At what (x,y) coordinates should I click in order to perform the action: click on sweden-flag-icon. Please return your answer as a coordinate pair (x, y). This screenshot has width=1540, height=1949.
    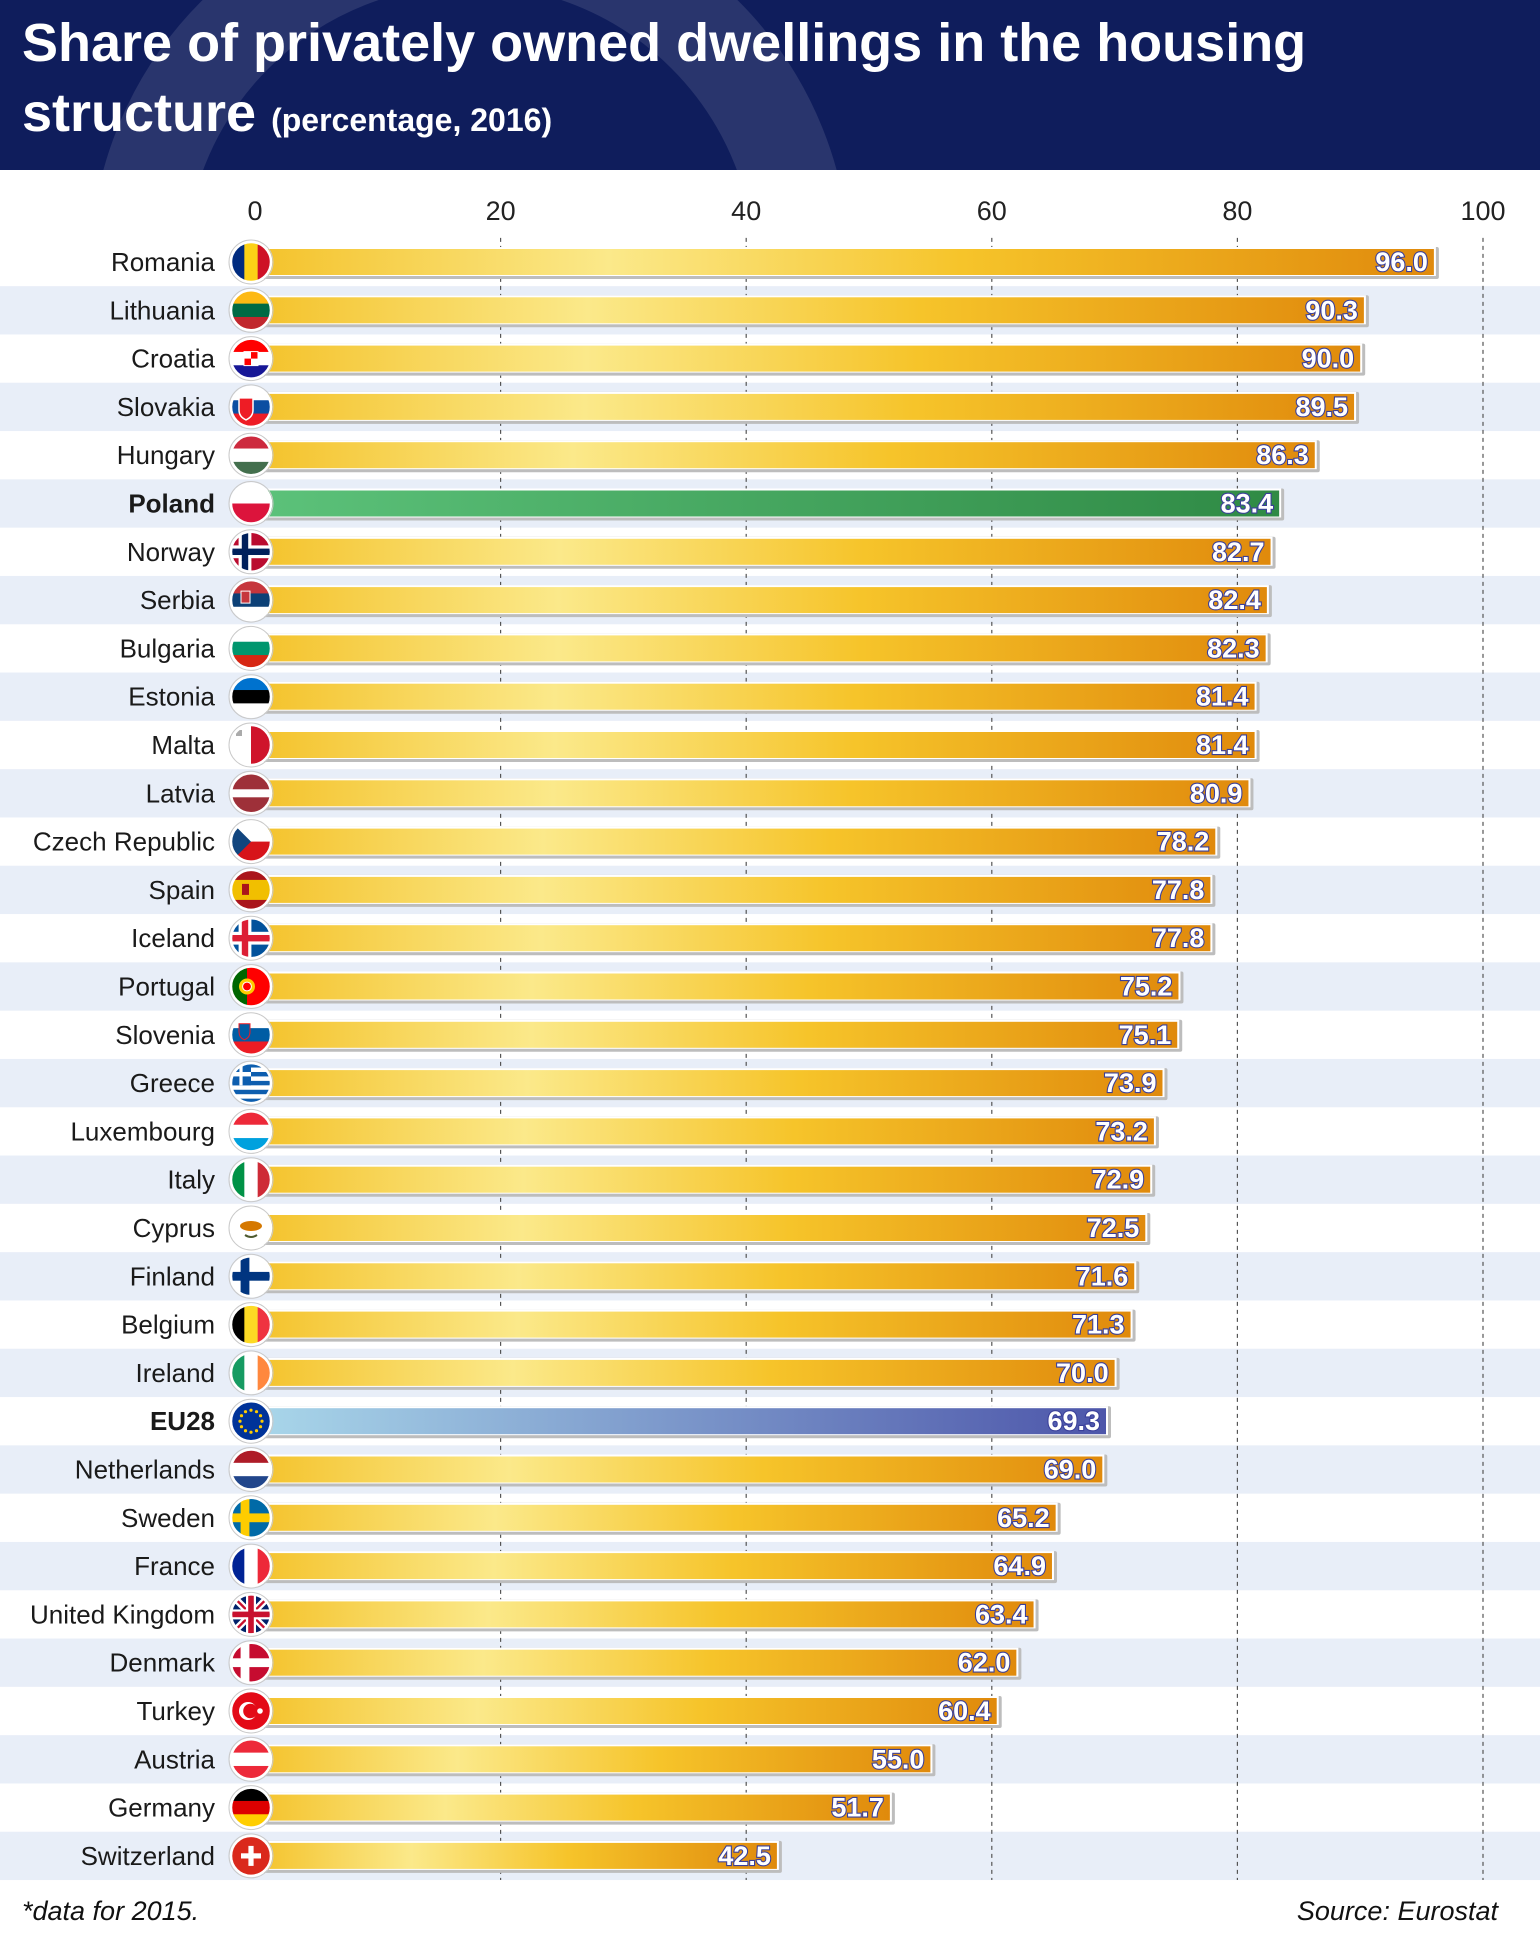
    Looking at the image, I should click on (251, 1518).